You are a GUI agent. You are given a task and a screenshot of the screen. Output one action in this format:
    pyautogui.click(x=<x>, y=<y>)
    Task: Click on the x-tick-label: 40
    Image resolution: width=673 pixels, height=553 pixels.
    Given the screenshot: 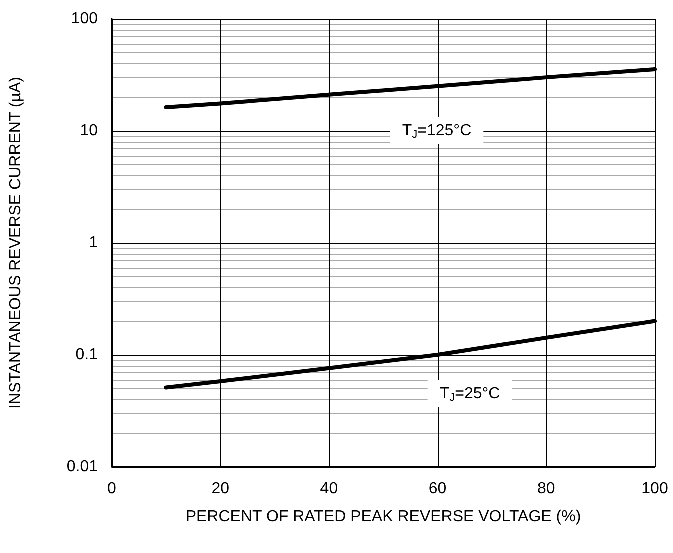 What is the action you would take?
    pyautogui.click(x=329, y=489)
    